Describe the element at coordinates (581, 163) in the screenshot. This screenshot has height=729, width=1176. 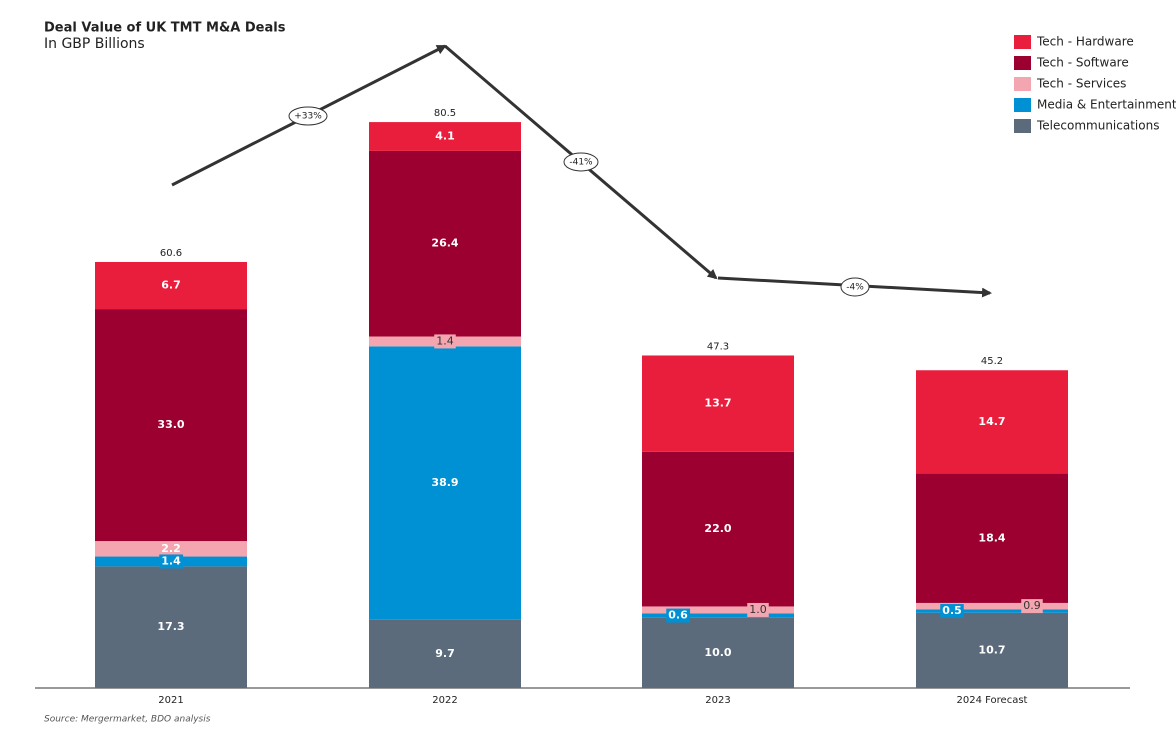
I see `annotation-text: -41%` at that location.